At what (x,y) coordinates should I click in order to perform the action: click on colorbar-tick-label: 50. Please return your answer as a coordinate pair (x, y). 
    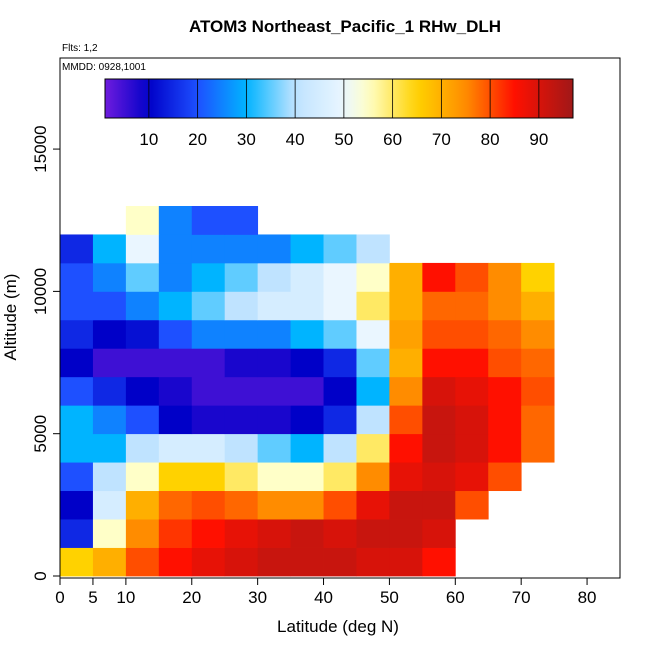
    Looking at the image, I should click on (343, 139).